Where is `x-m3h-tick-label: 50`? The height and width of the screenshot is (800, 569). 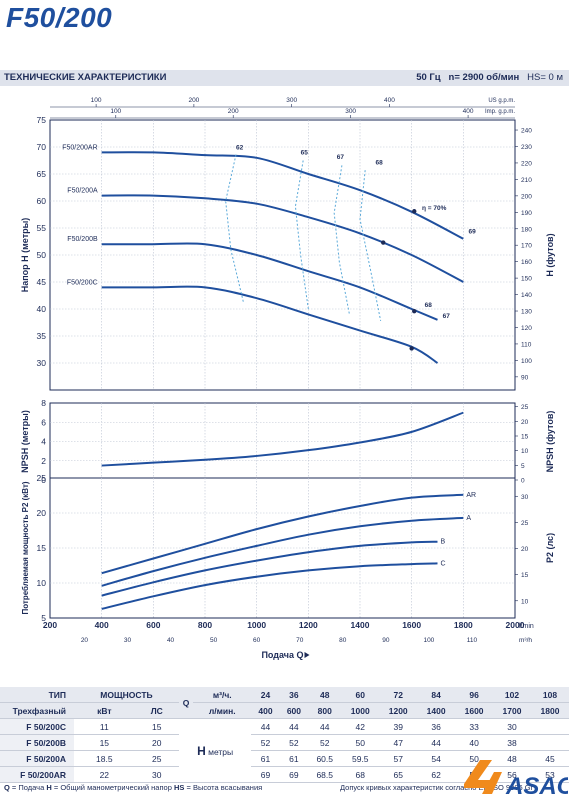 x-m3h-tick-label: 50 is located at coordinates (214, 640).